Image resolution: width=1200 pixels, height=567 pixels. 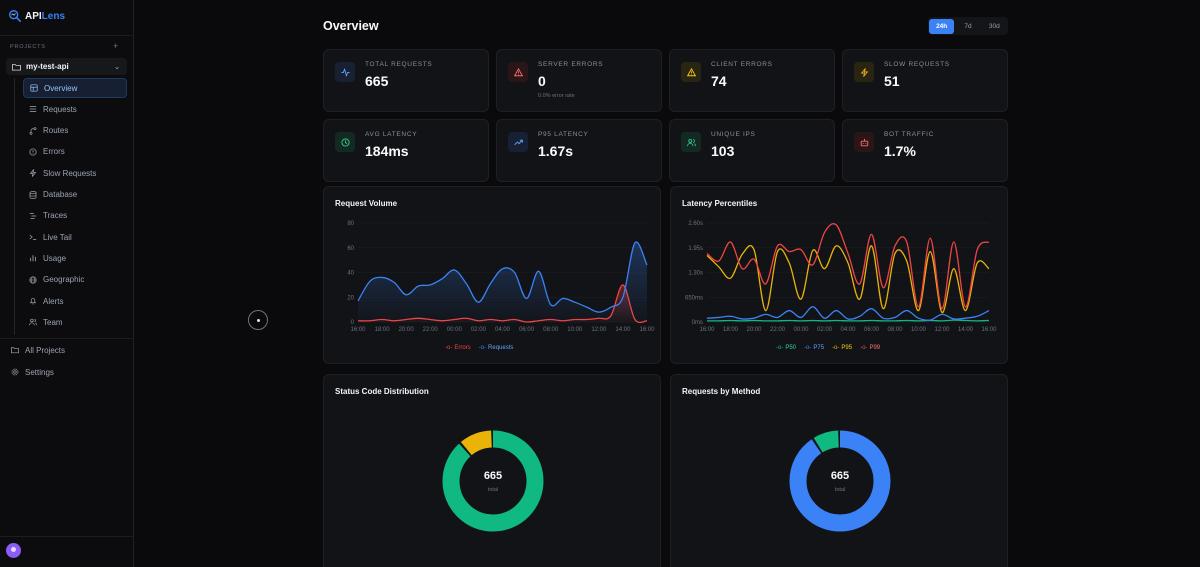 I want to click on stat-card-unique-ips: UNIQUE IPS 103, so click(x=752, y=150).